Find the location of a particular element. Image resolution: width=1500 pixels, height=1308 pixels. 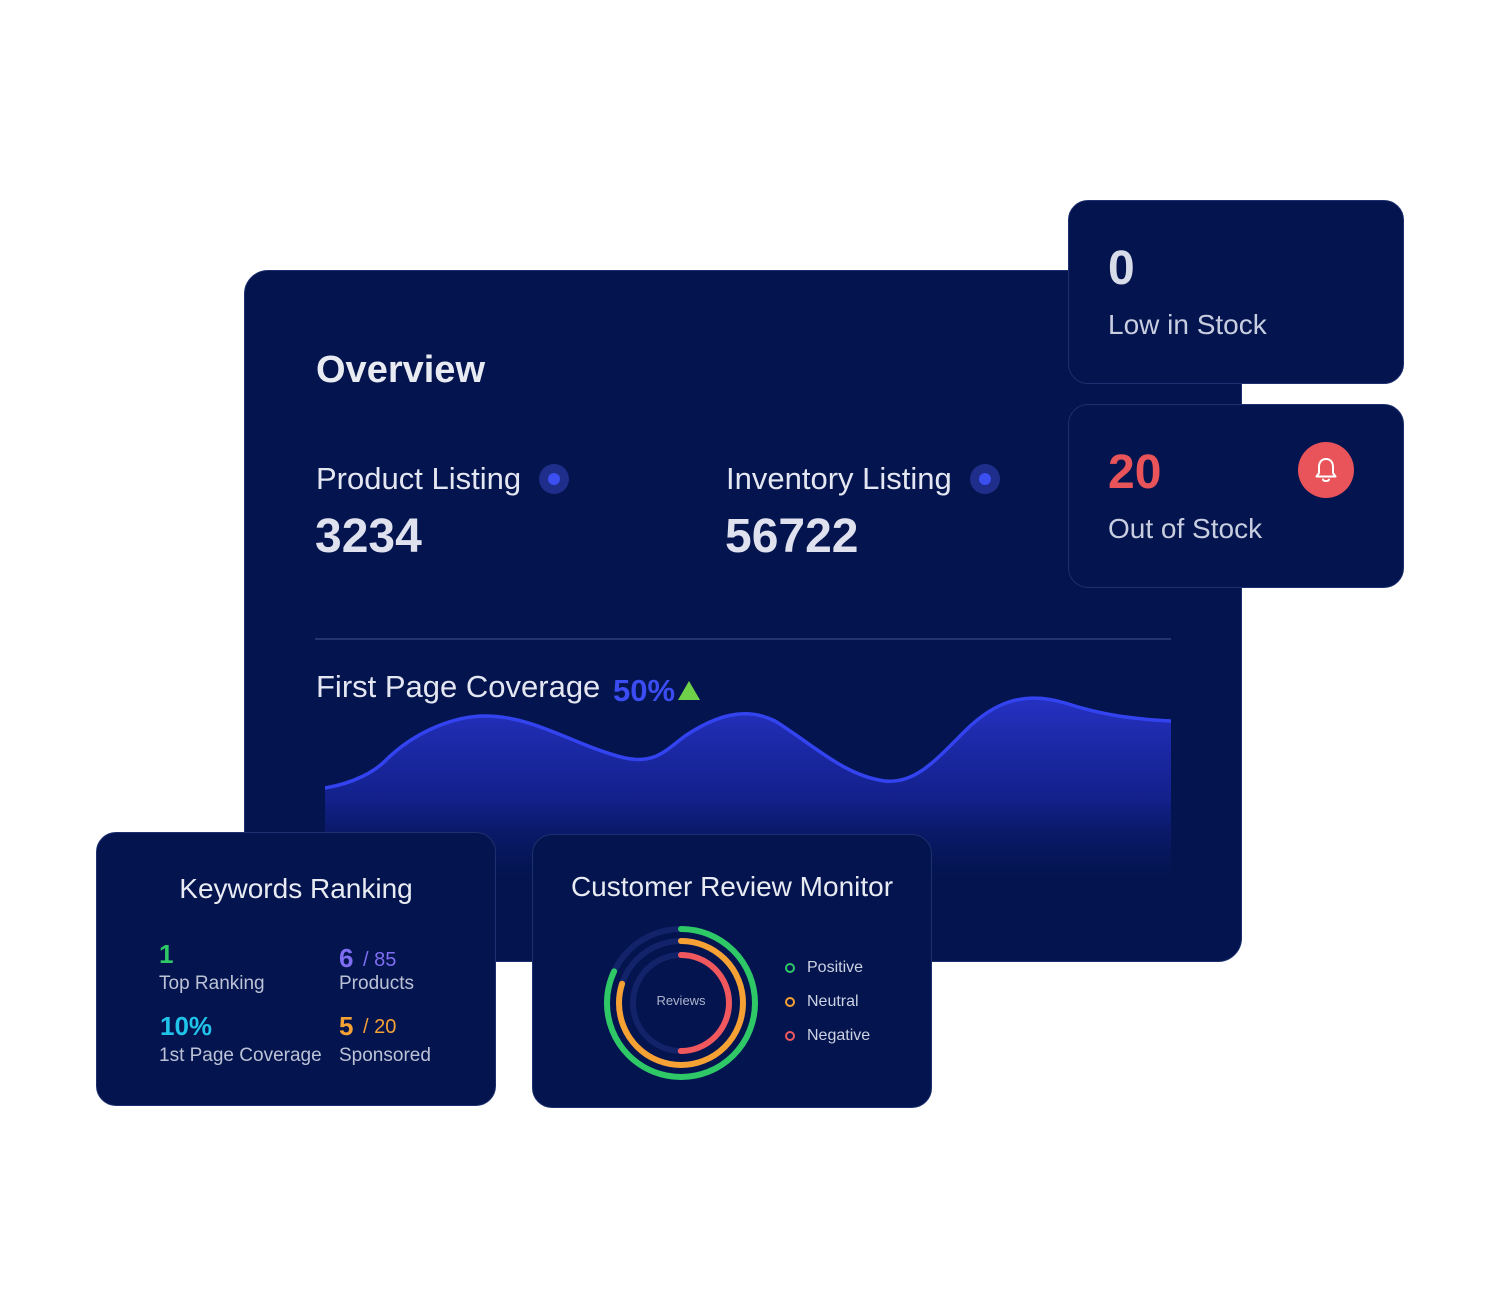

out-of-stock-label: Out of Stock is located at coordinates (1185, 528).